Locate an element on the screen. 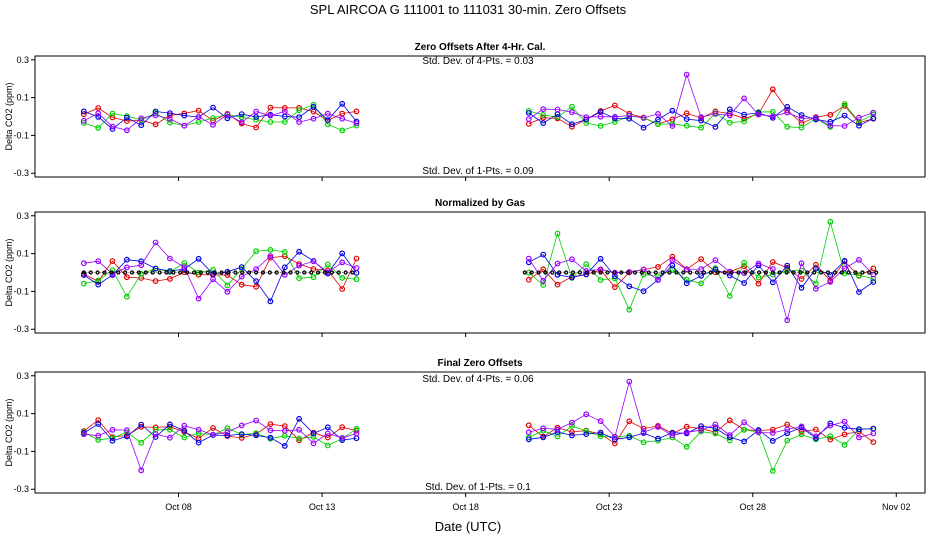 Image resolution: width=936 pixels, height=540 pixels. std-dev-annotation: Std. Dev. of 1-Pts. = 0.09 is located at coordinates (478, 171).